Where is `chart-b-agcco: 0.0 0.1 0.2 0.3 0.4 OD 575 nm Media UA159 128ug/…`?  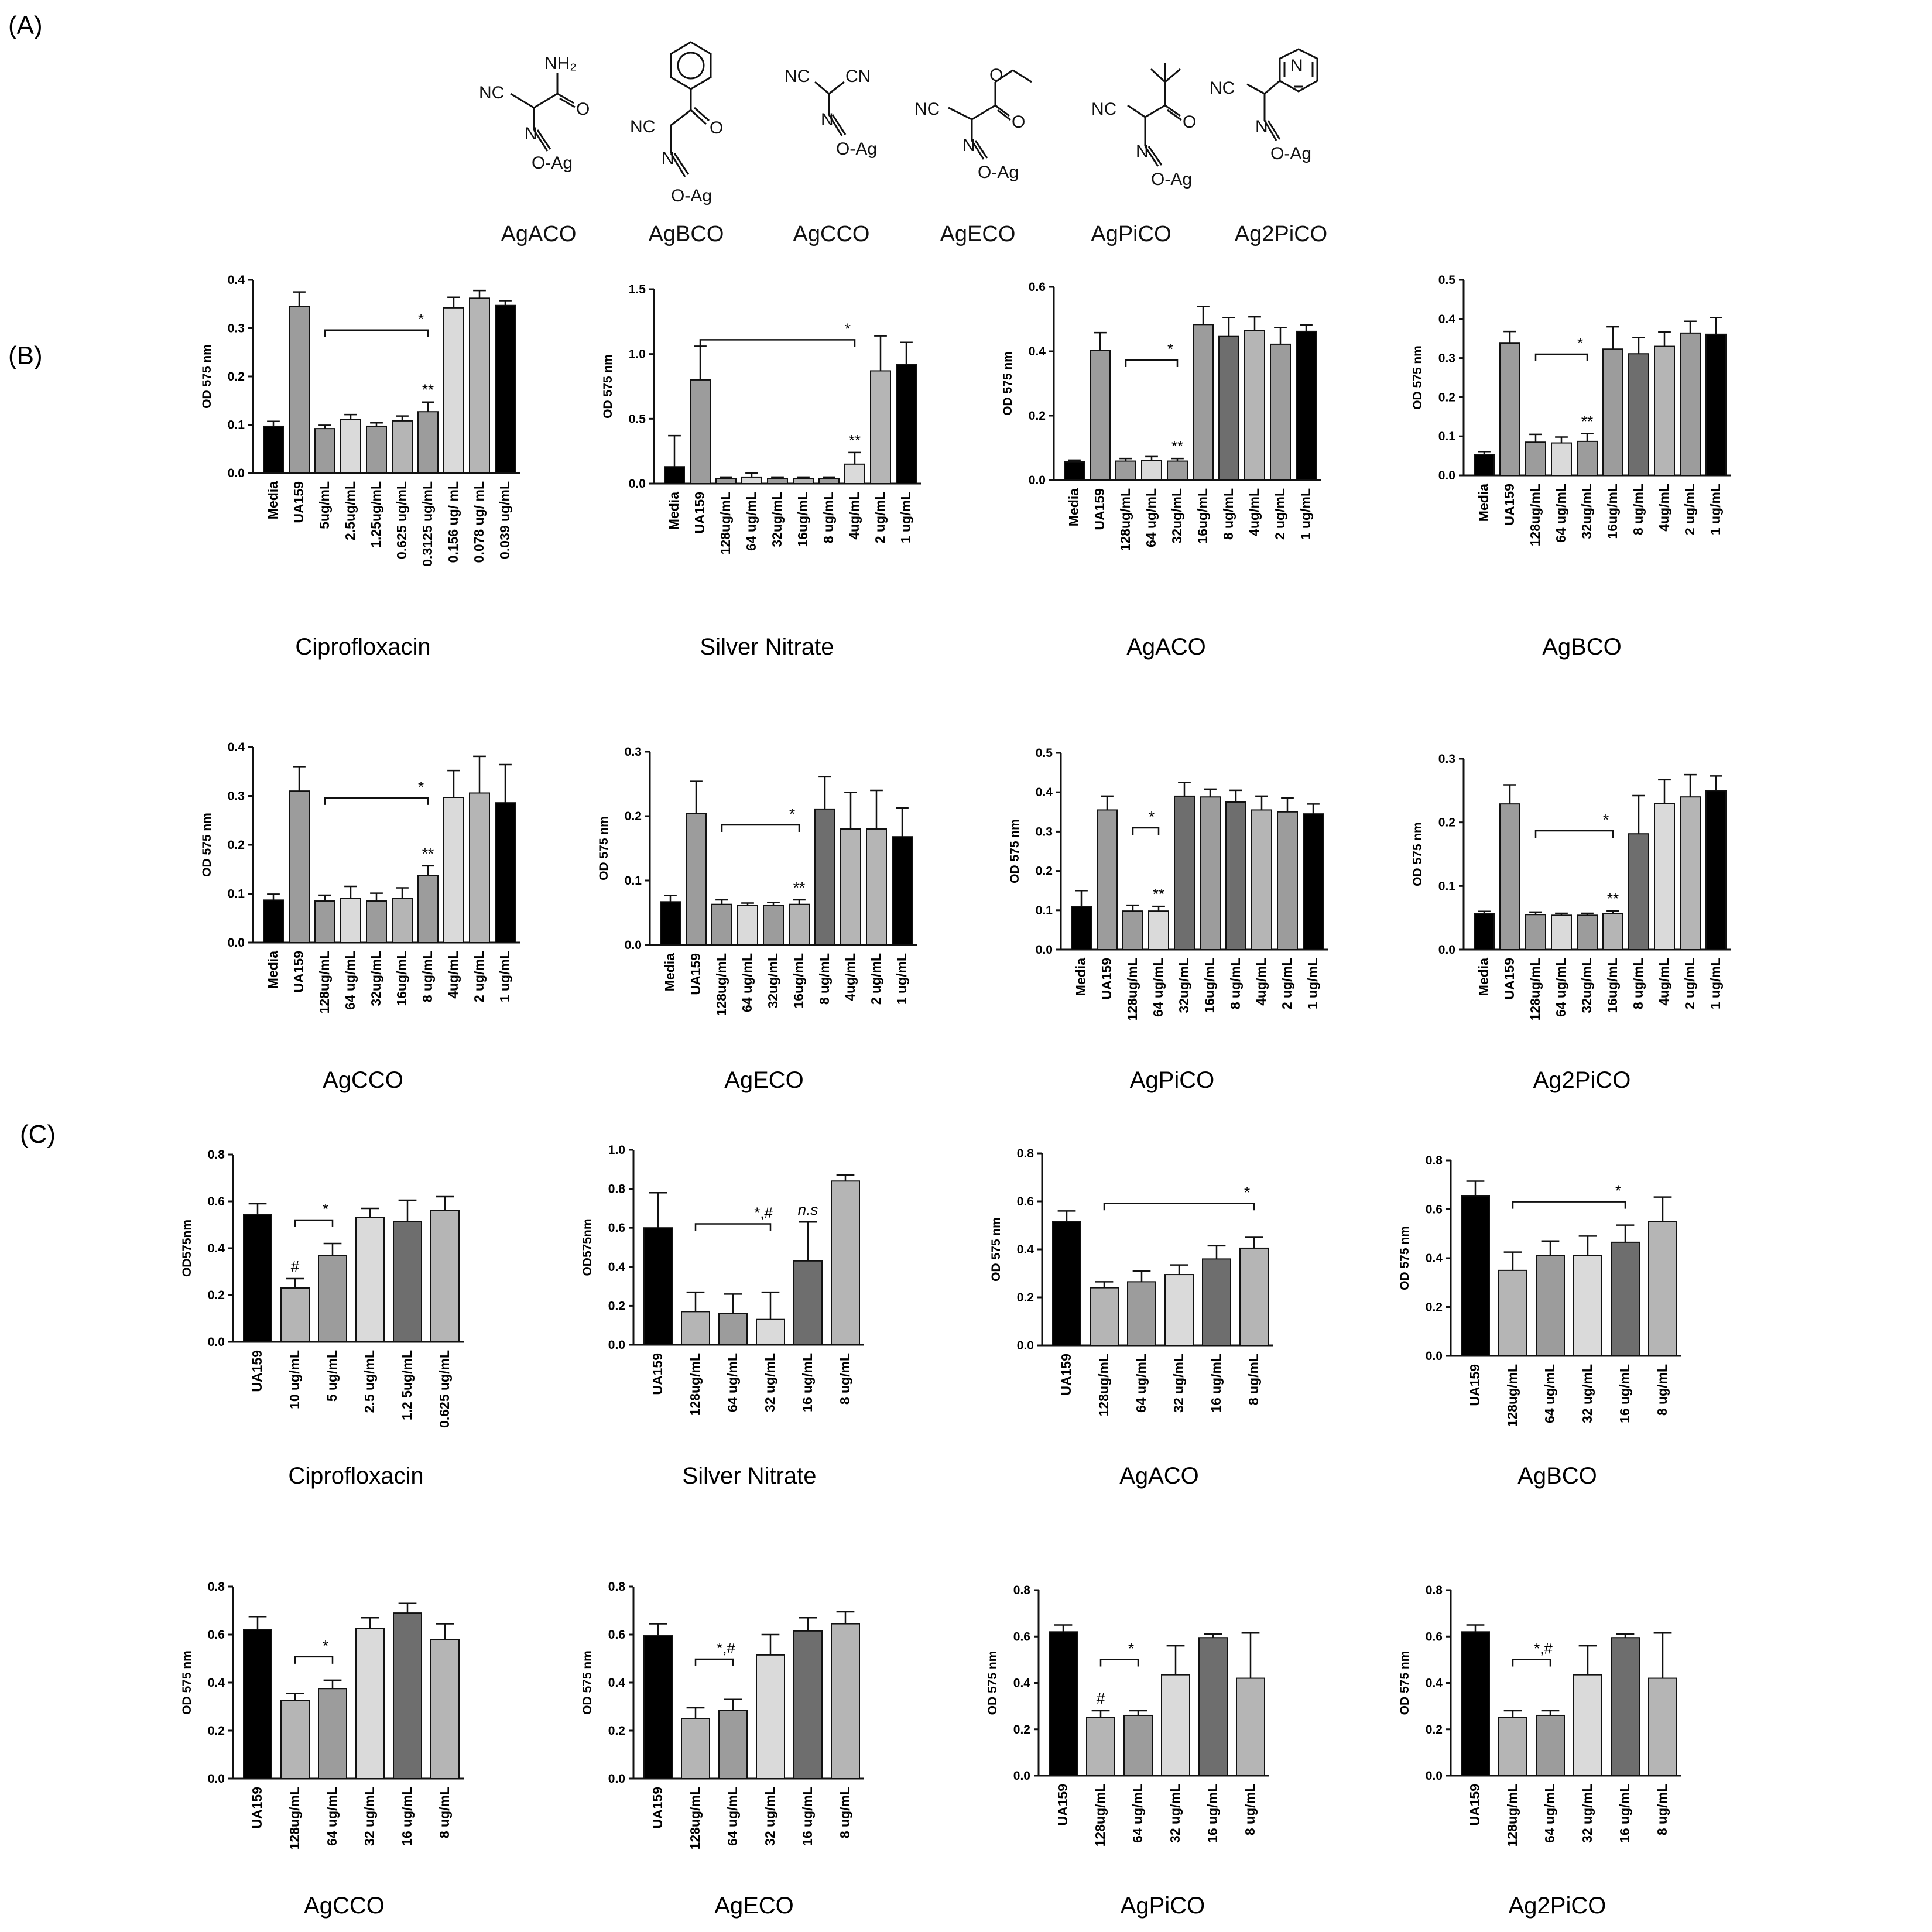
chart-b-agcco: 0.0 0.1 0.2 0.3 0.4 OD 575 nm Media UA159 128ug/… is located at coordinates (360, 917).